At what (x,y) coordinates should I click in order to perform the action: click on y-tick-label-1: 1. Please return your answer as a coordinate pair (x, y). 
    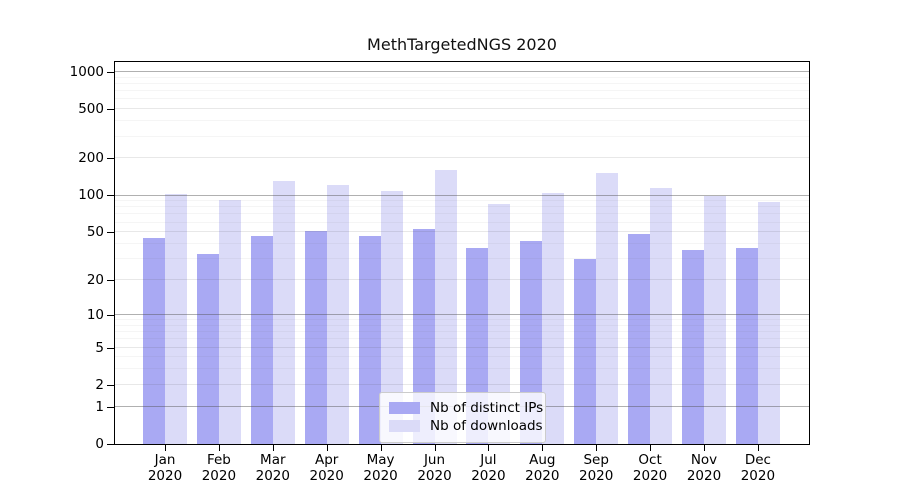
    Looking at the image, I should click on (99, 407).